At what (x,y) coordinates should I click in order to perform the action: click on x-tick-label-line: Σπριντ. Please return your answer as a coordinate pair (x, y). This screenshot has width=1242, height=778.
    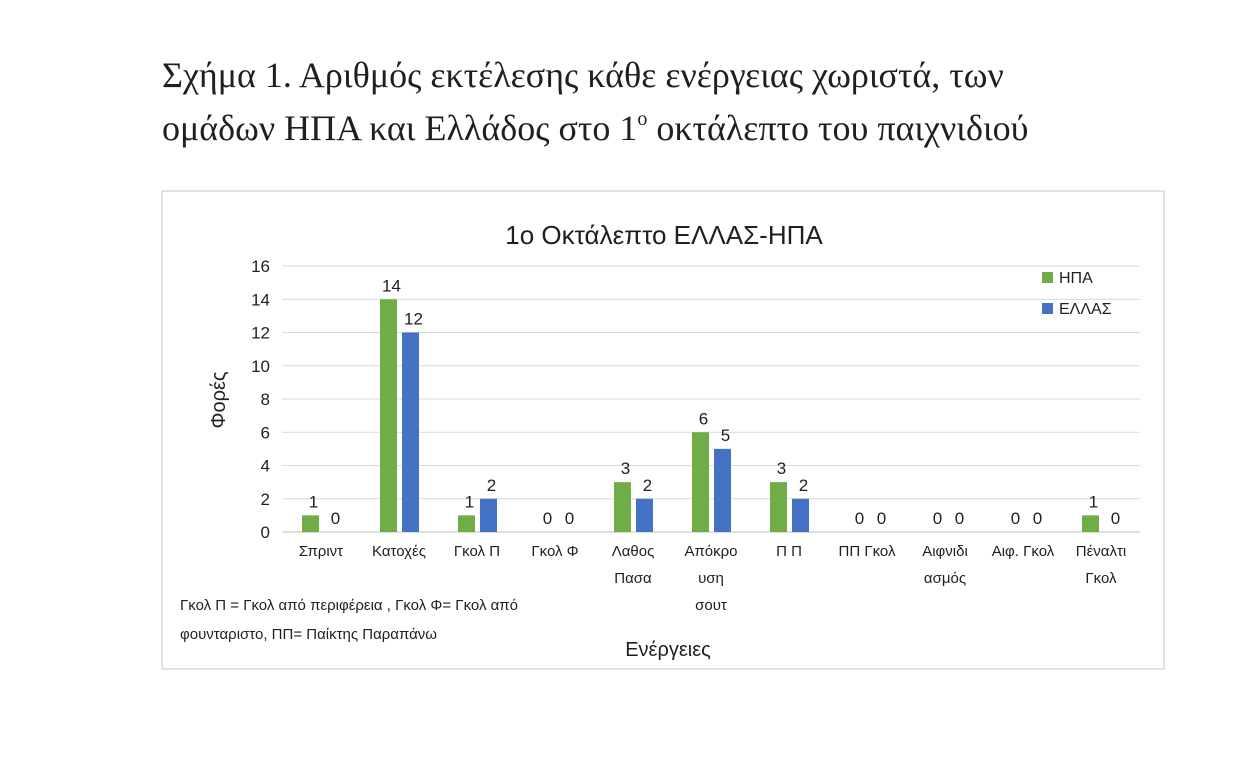
    Looking at the image, I should click on (321, 551).